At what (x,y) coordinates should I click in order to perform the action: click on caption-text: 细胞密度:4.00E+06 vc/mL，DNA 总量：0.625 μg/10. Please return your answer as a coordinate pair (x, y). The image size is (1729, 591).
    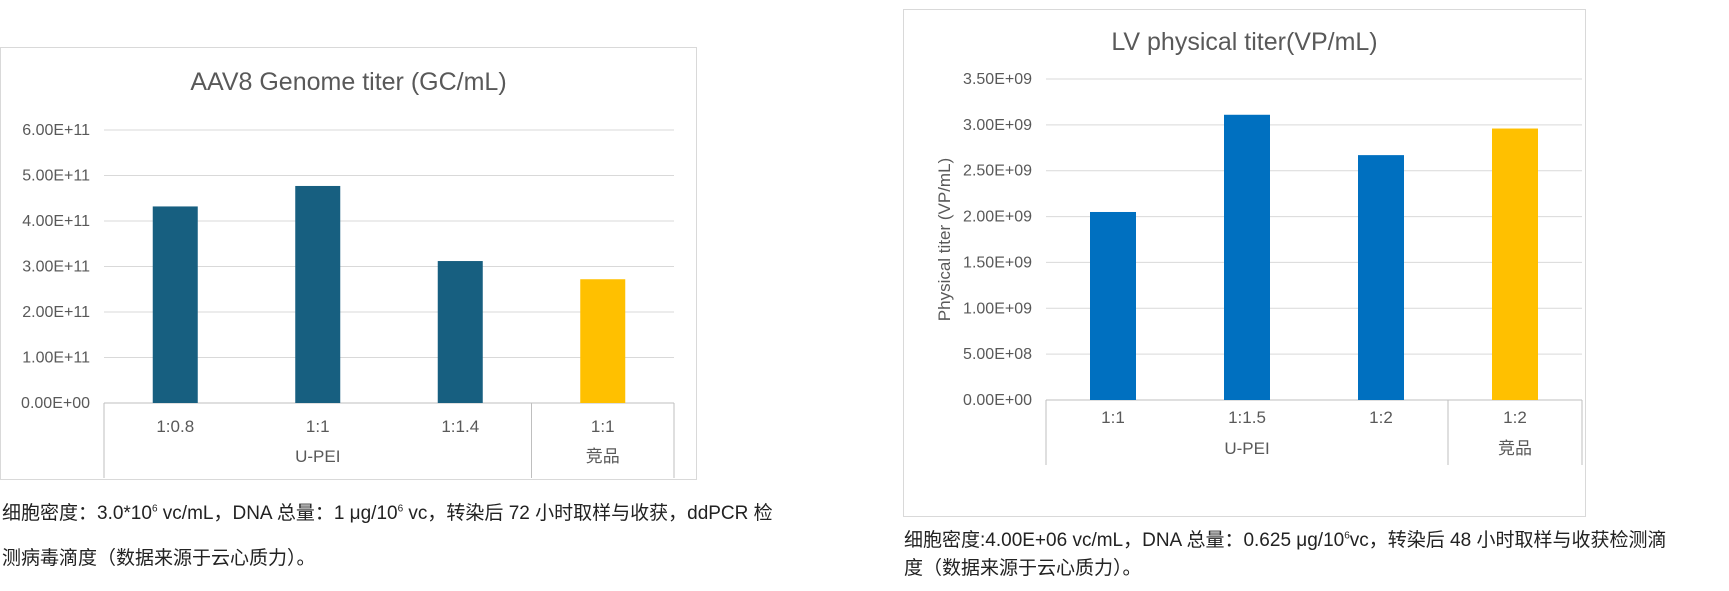
    Looking at the image, I should click on (1124, 540).